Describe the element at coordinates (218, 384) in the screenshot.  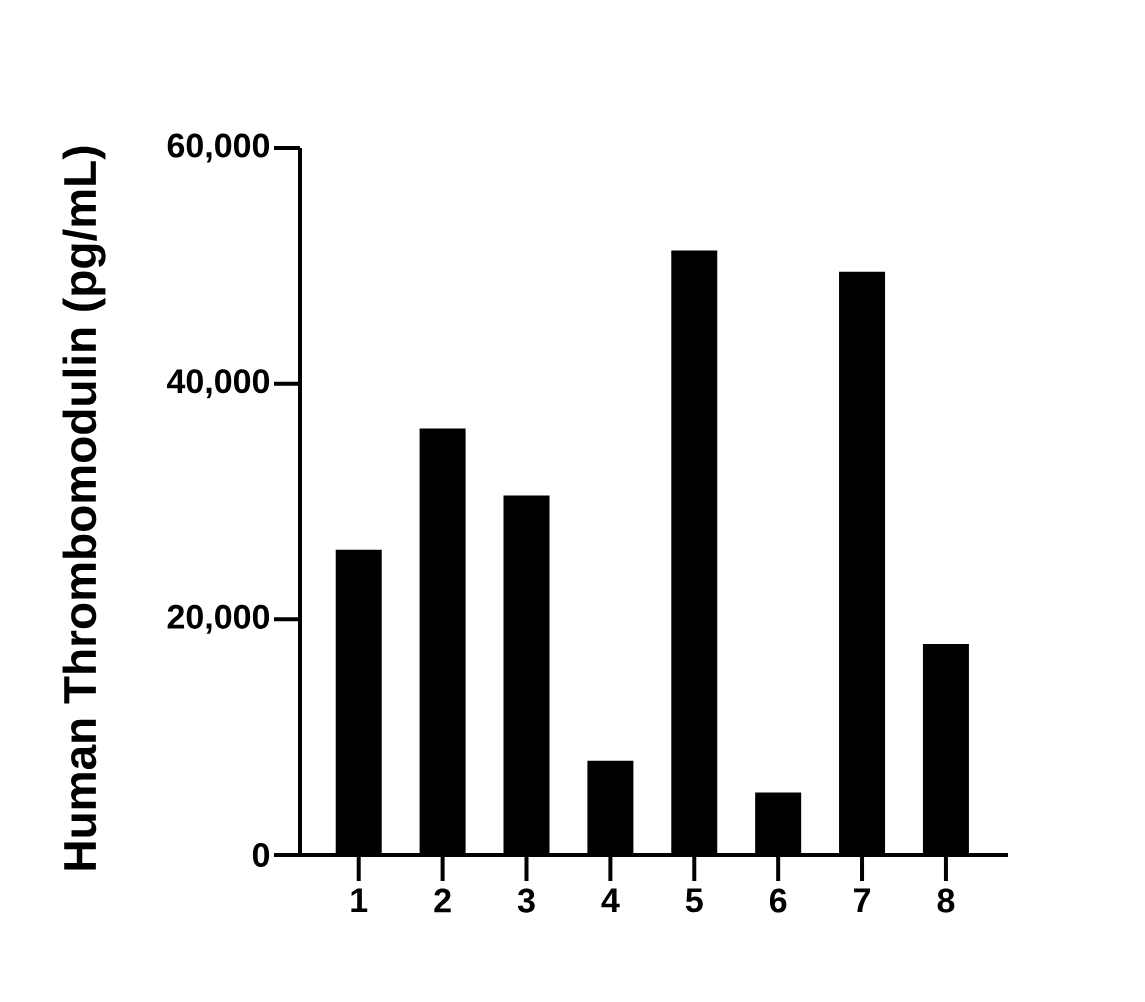
I see `y-tick-label: 40,000` at that location.